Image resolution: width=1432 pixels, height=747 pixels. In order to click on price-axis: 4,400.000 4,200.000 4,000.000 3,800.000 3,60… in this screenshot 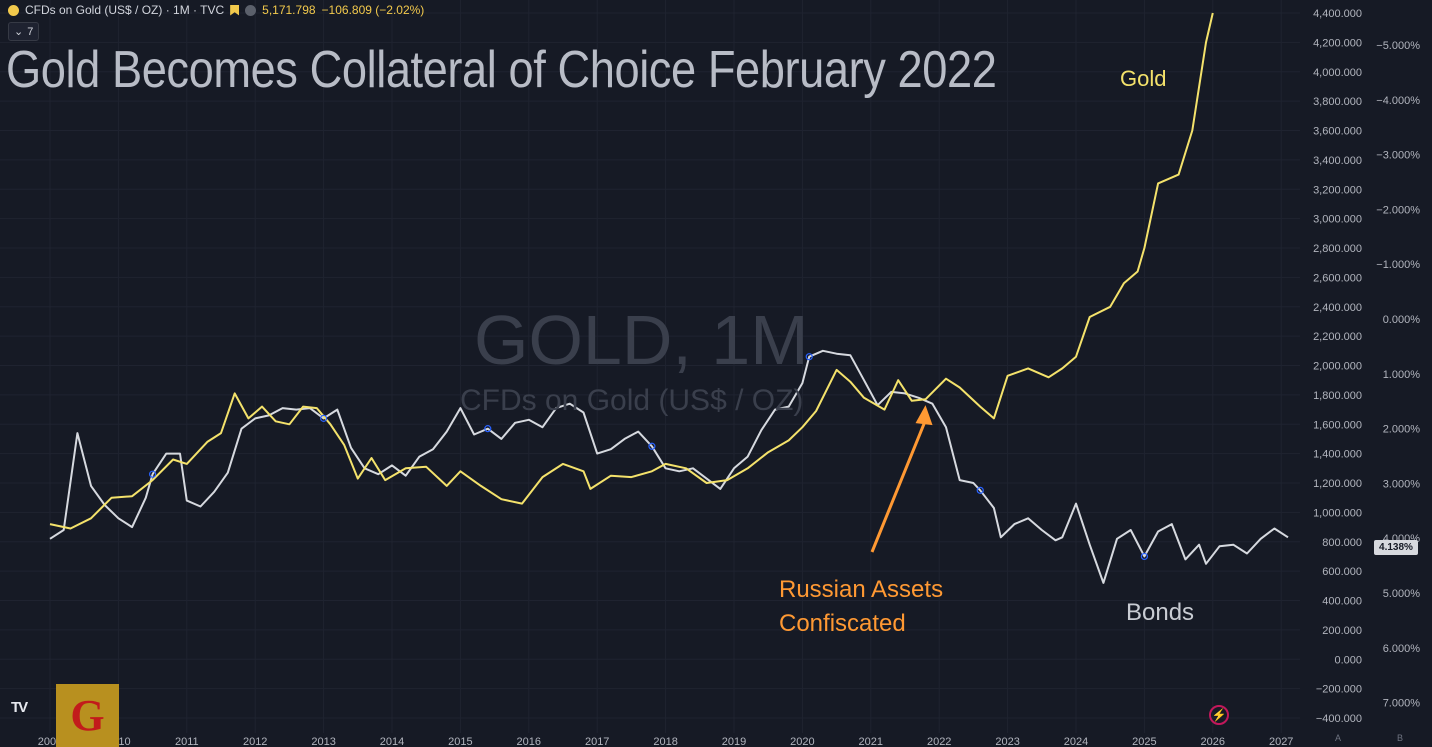, I will do `click(1337, 366)`.